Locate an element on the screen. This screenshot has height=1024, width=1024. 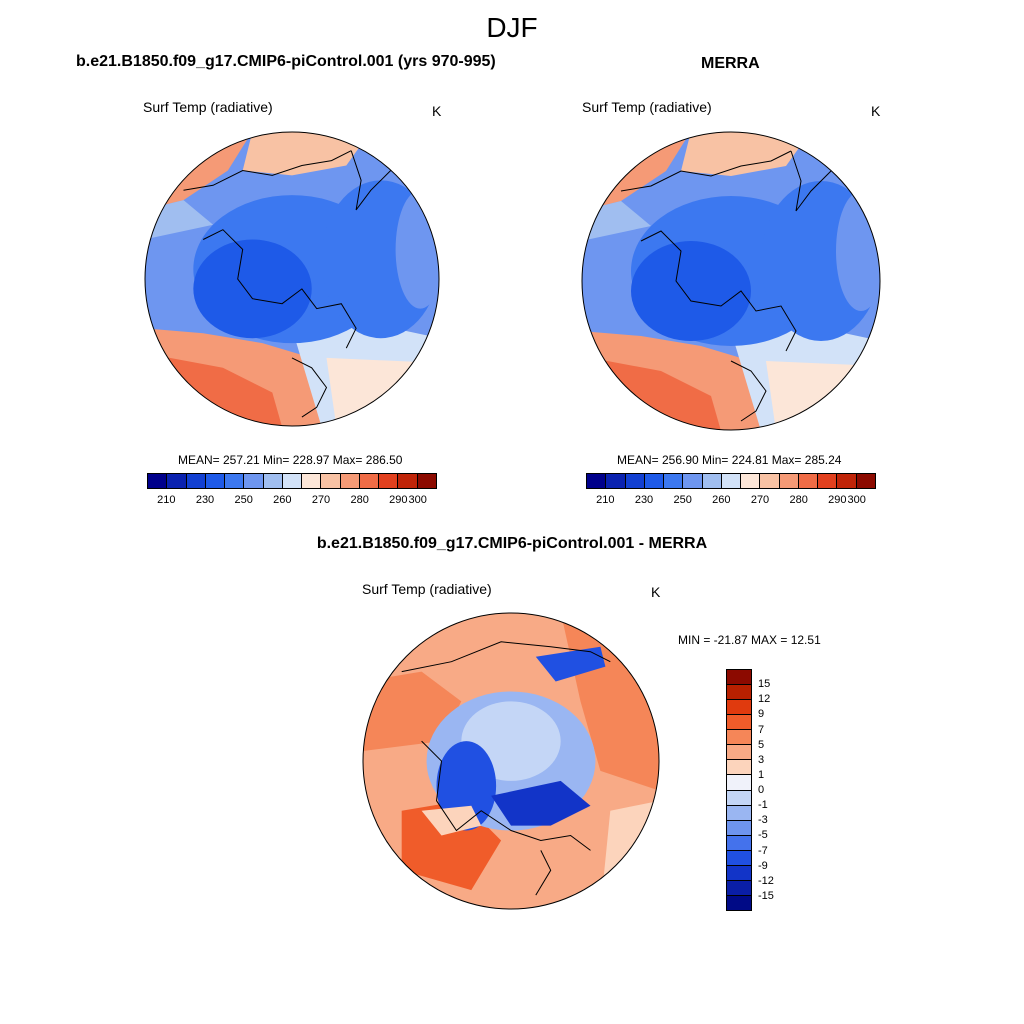
panel-1-units-label: K is located at coordinates (437, 111).